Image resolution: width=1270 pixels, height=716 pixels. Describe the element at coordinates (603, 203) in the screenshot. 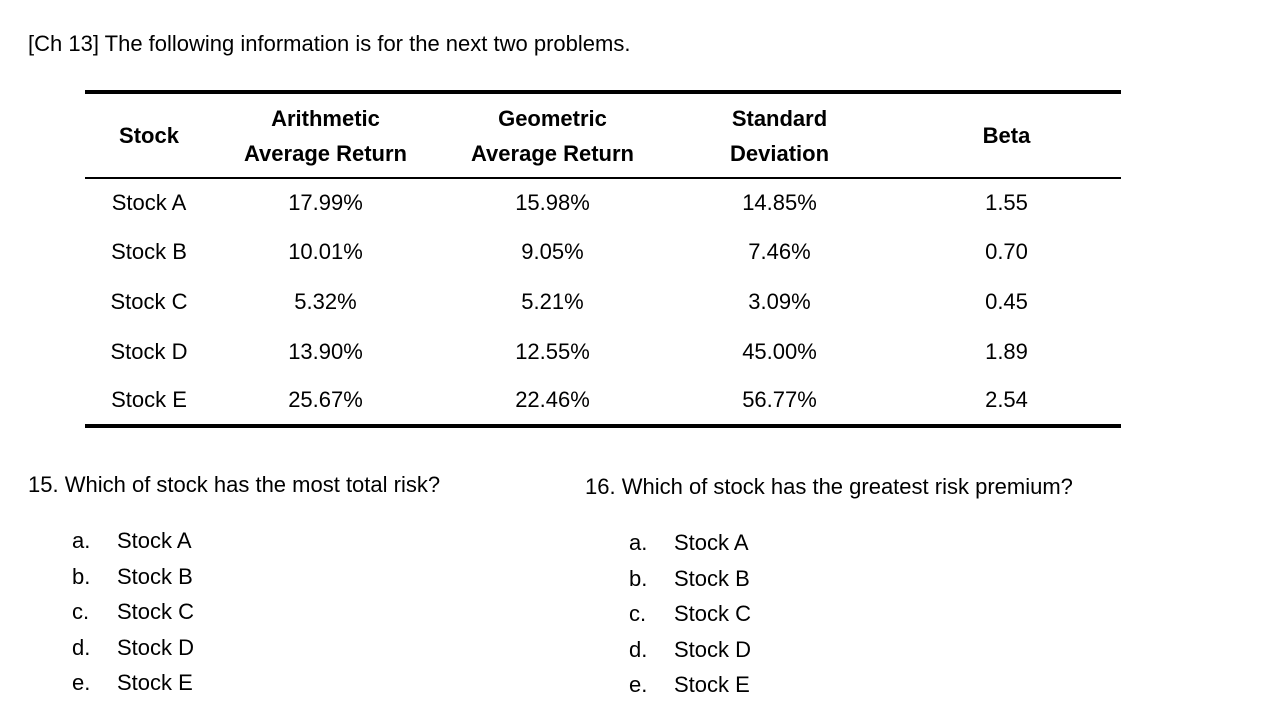

I see `table-row: Stock A 17.99% 15.98% 14.85% 1.55` at that location.